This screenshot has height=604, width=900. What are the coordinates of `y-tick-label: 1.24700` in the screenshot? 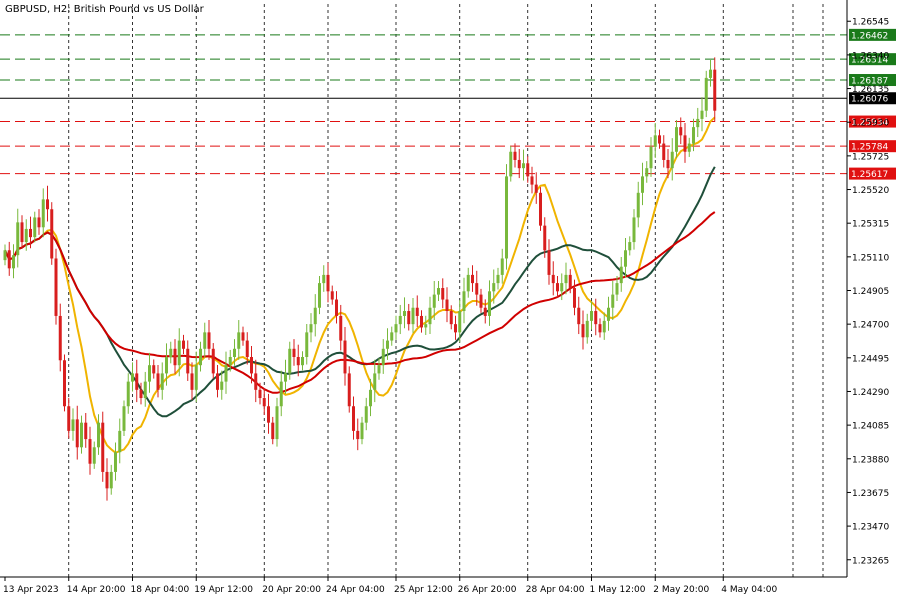 It's located at (870, 326).